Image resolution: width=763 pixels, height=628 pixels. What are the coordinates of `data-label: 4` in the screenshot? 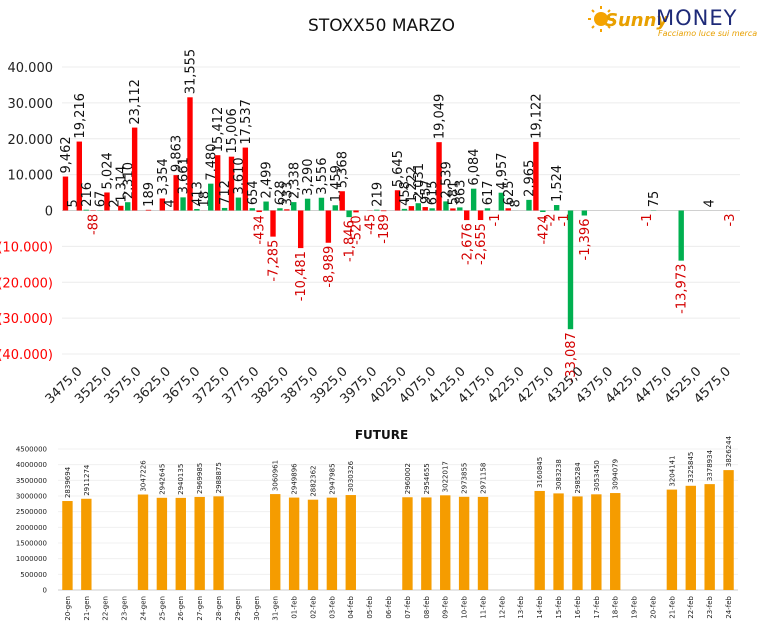 It's located at (709, 203).